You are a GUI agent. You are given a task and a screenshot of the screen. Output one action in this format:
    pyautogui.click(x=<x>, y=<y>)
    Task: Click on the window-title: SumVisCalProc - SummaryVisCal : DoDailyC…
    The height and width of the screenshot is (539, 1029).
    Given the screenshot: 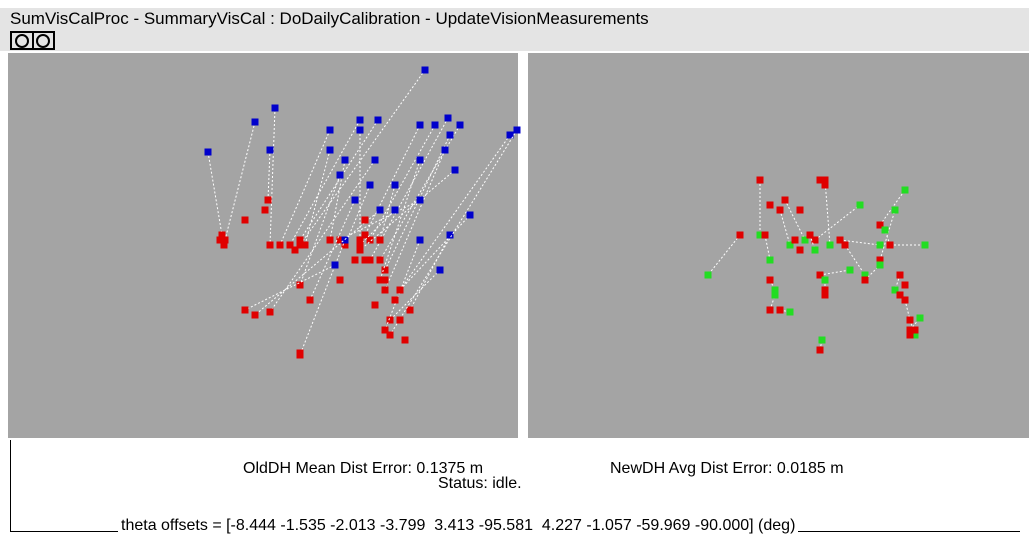 What is the action you would take?
    pyautogui.click(x=329, y=18)
    